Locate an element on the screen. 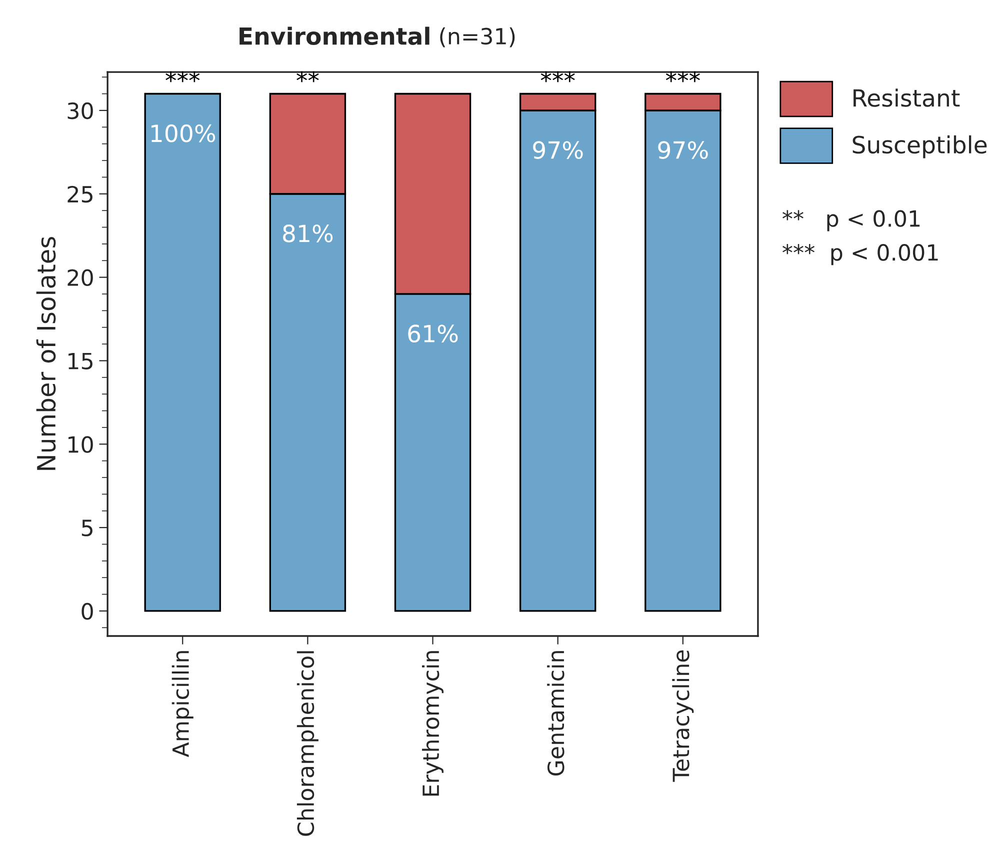  x-tick-label: Chloramphenicol is located at coordinates (307, 743).